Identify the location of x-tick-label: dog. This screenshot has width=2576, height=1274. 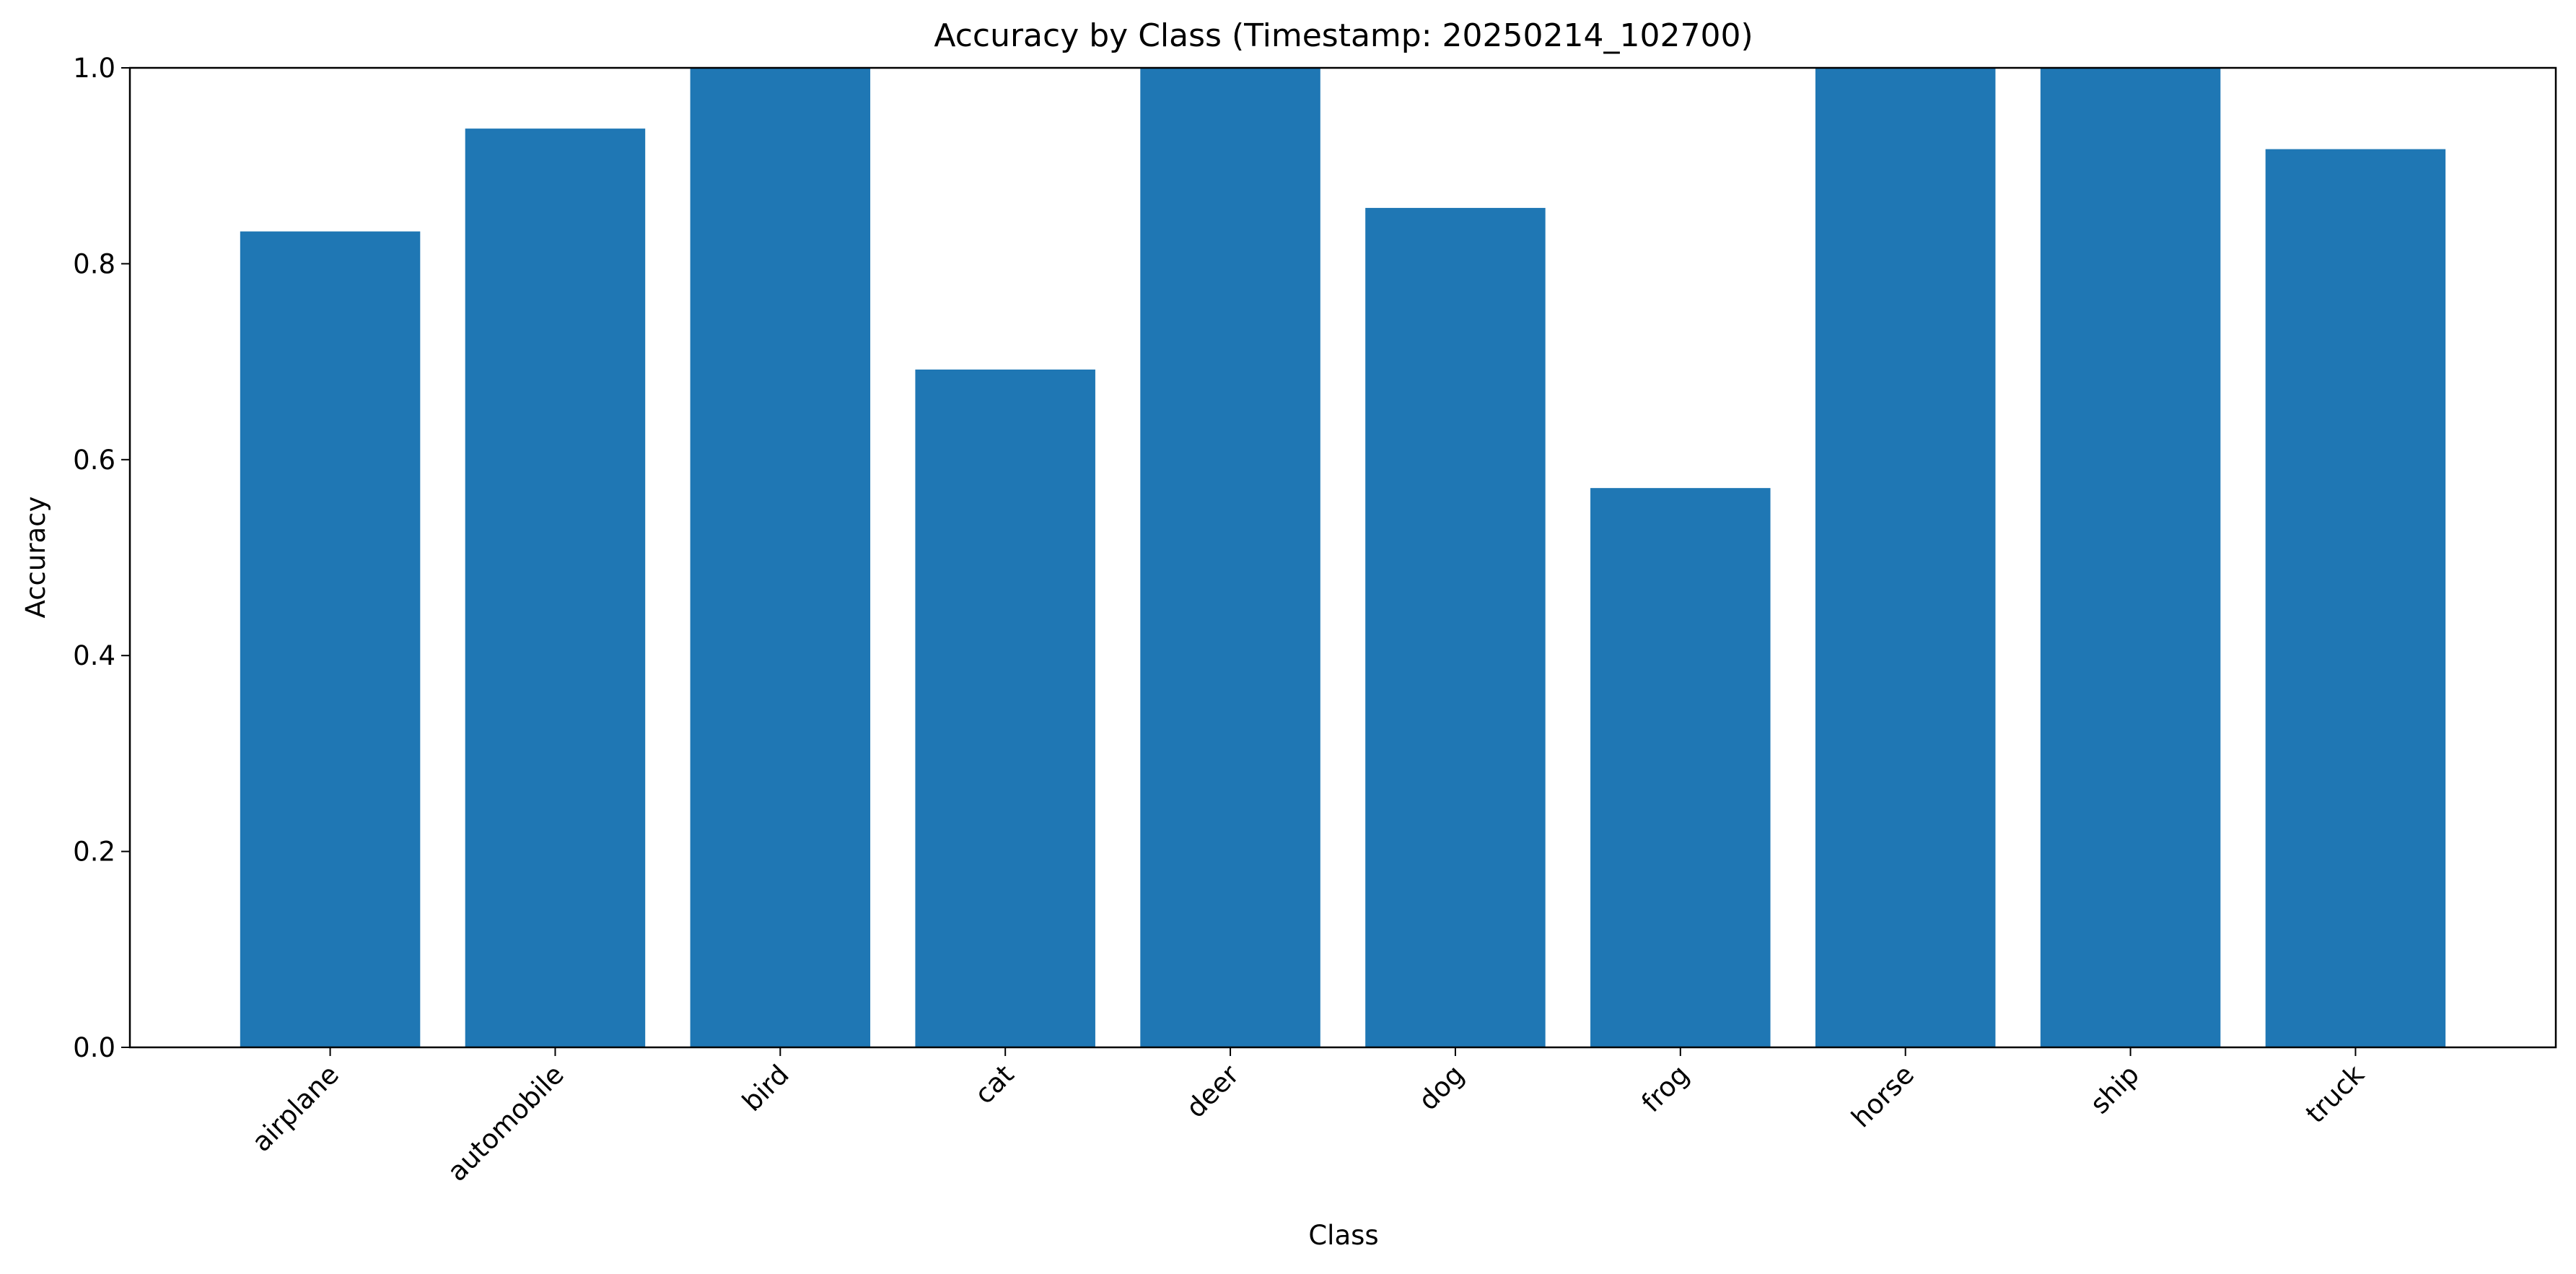
(1442, 1088).